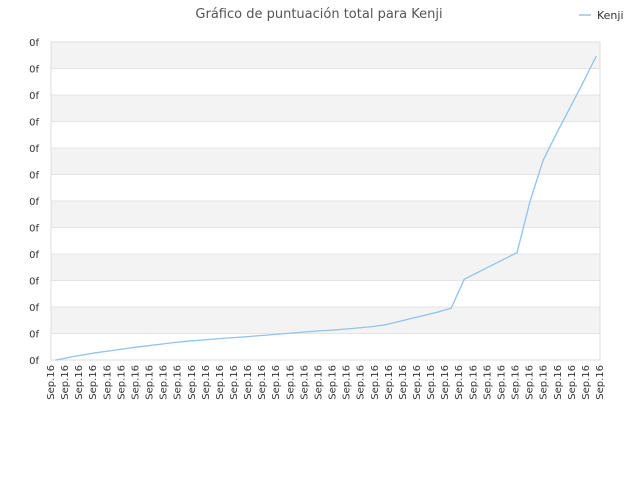  I want to click on y-axis-ticks: 0f 0f 0f 0f 0f 0f 0f 0f 0f 0f 0f 0f 0f, so click(34, 202).